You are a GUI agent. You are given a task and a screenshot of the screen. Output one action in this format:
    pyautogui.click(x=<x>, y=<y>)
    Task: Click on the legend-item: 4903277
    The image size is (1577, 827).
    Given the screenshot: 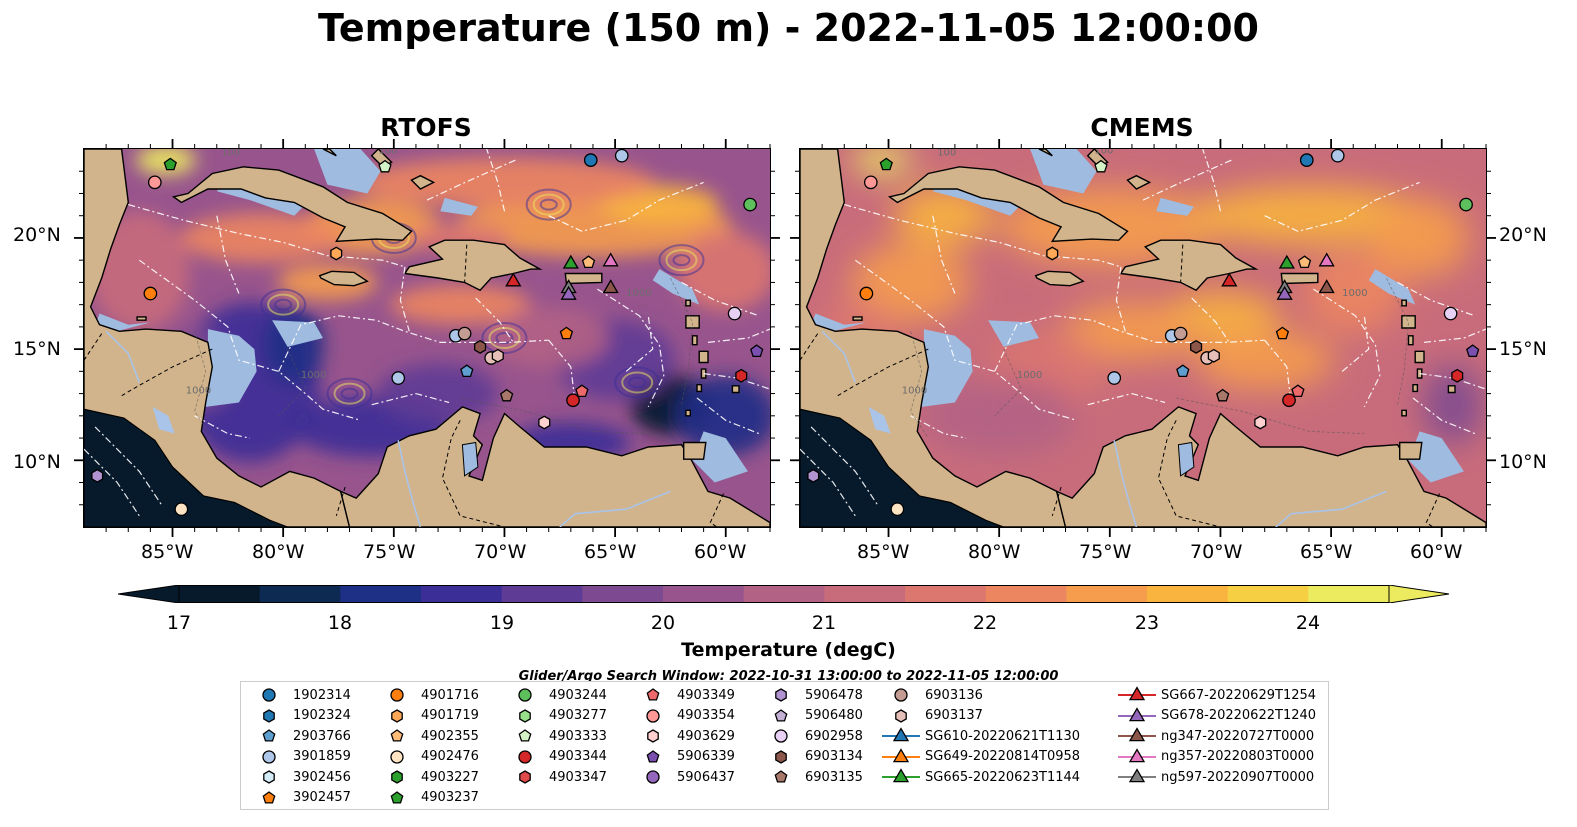 What is the action you would take?
    pyautogui.click(x=556, y=716)
    